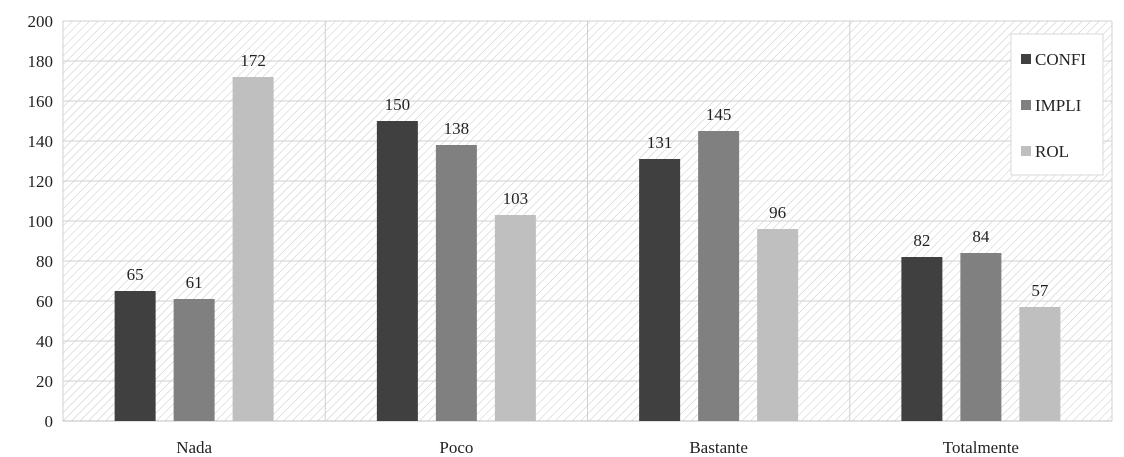 Image resolution: width=1124 pixels, height=457 pixels. Describe the element at coordinates (718, 447) in the screenshot. I see `x-tick-label: Bastante` at that location.